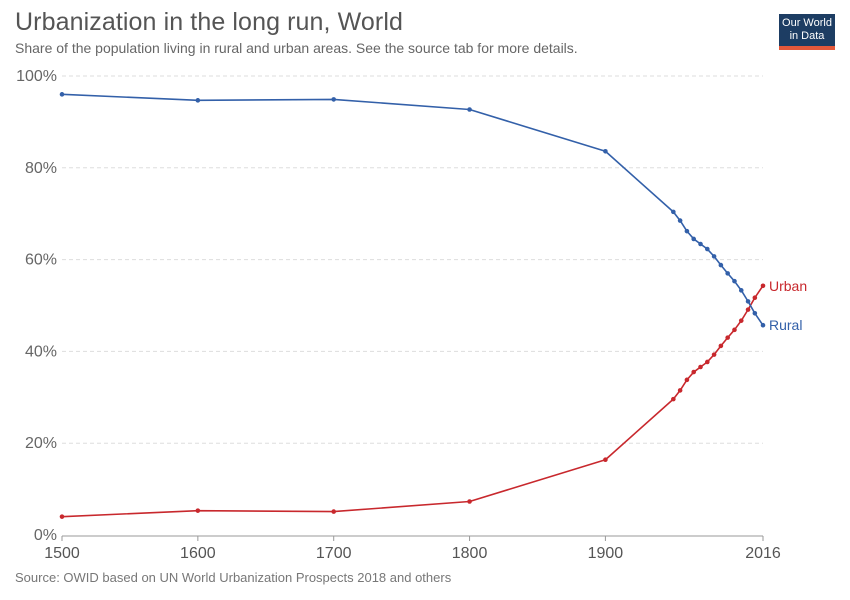 This screenshot has width=850, height=600. Describe the element at coordinates (41, 168) in the screenshot. I see `y-tick-label: 80%` at that location.